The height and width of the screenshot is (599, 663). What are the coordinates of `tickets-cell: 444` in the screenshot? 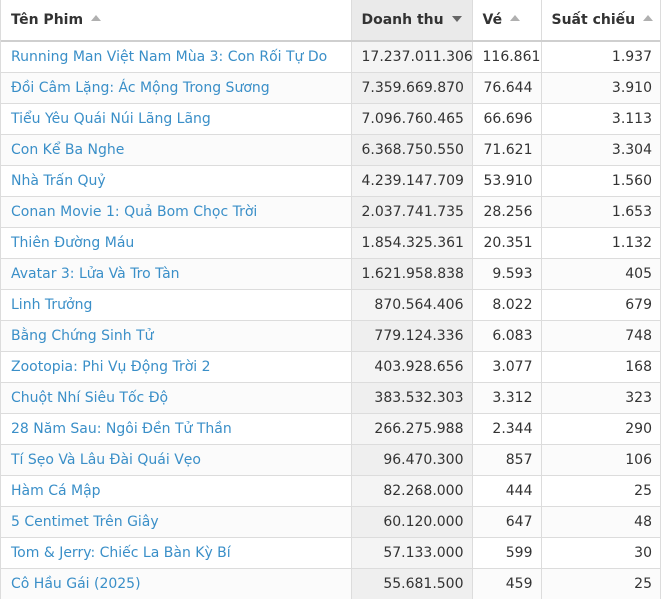 It's located at (507, 491).